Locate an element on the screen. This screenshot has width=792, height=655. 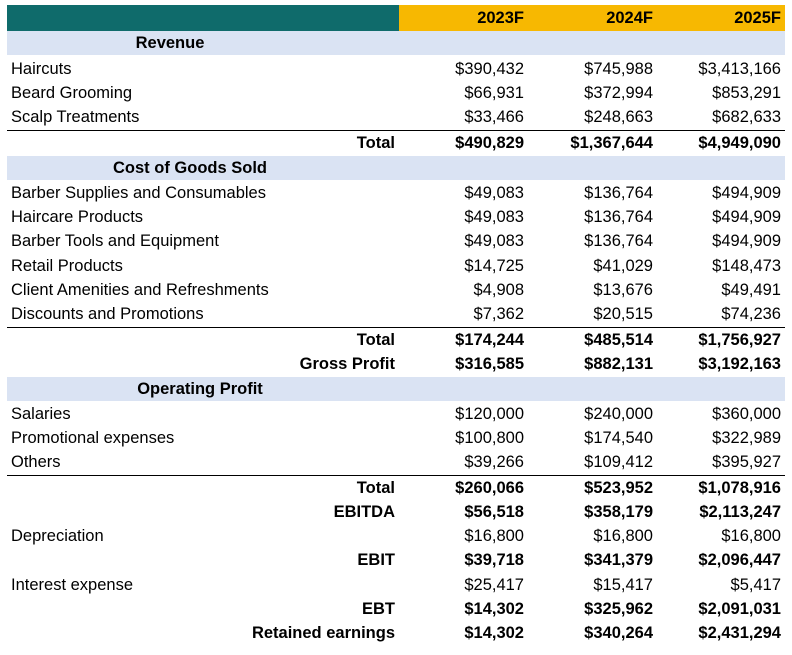
value-2024: $1,367,644 is located at coordinates (611, 142).